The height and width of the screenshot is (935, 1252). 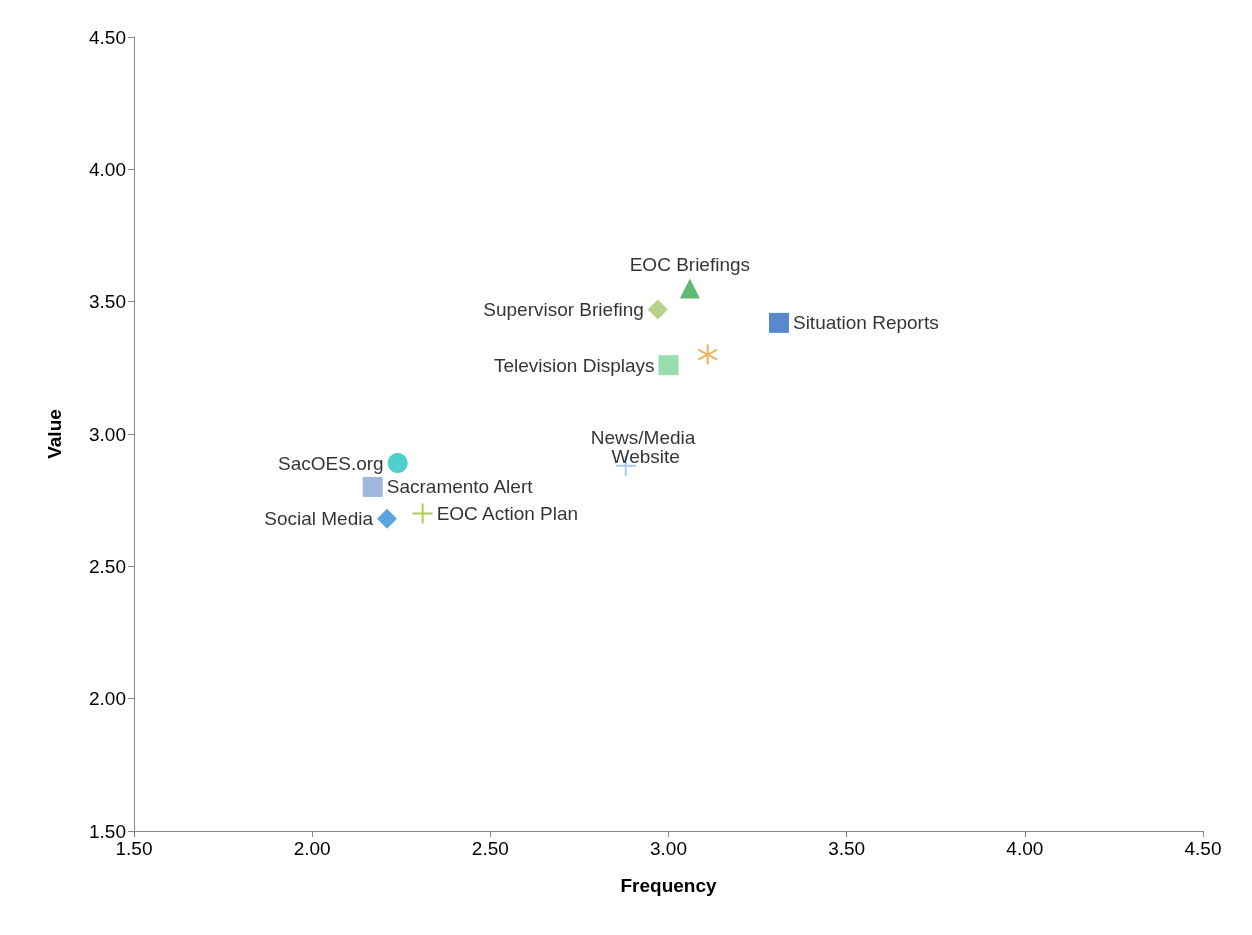 What do you see at coordinates (1203, 848) in the screenshot?
I see `x-tick-label: 4.50` at bounding box center [1203, 848].